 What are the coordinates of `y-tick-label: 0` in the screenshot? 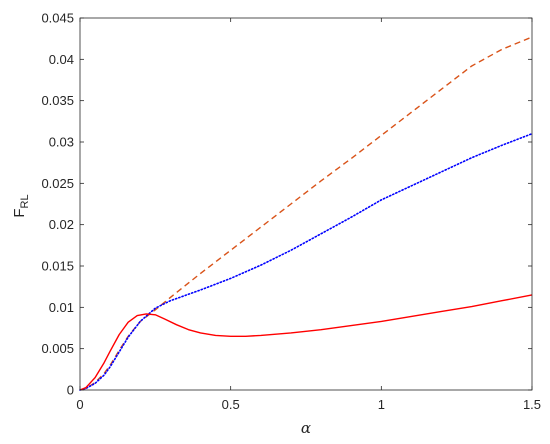 It's located at (70, 390).